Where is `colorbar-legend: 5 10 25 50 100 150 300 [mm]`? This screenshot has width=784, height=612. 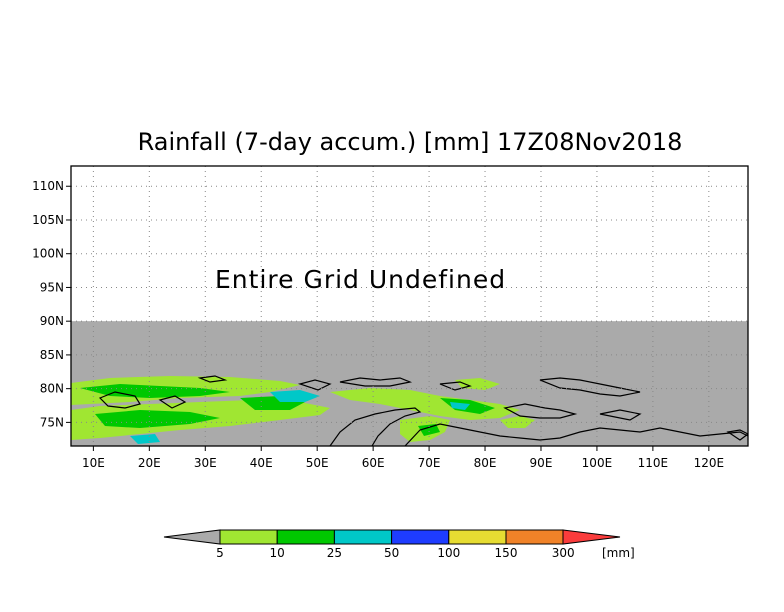 colorbar-legend: 5 10 25 50 100 150 300 [mm] is located at coordinates (399, 544).